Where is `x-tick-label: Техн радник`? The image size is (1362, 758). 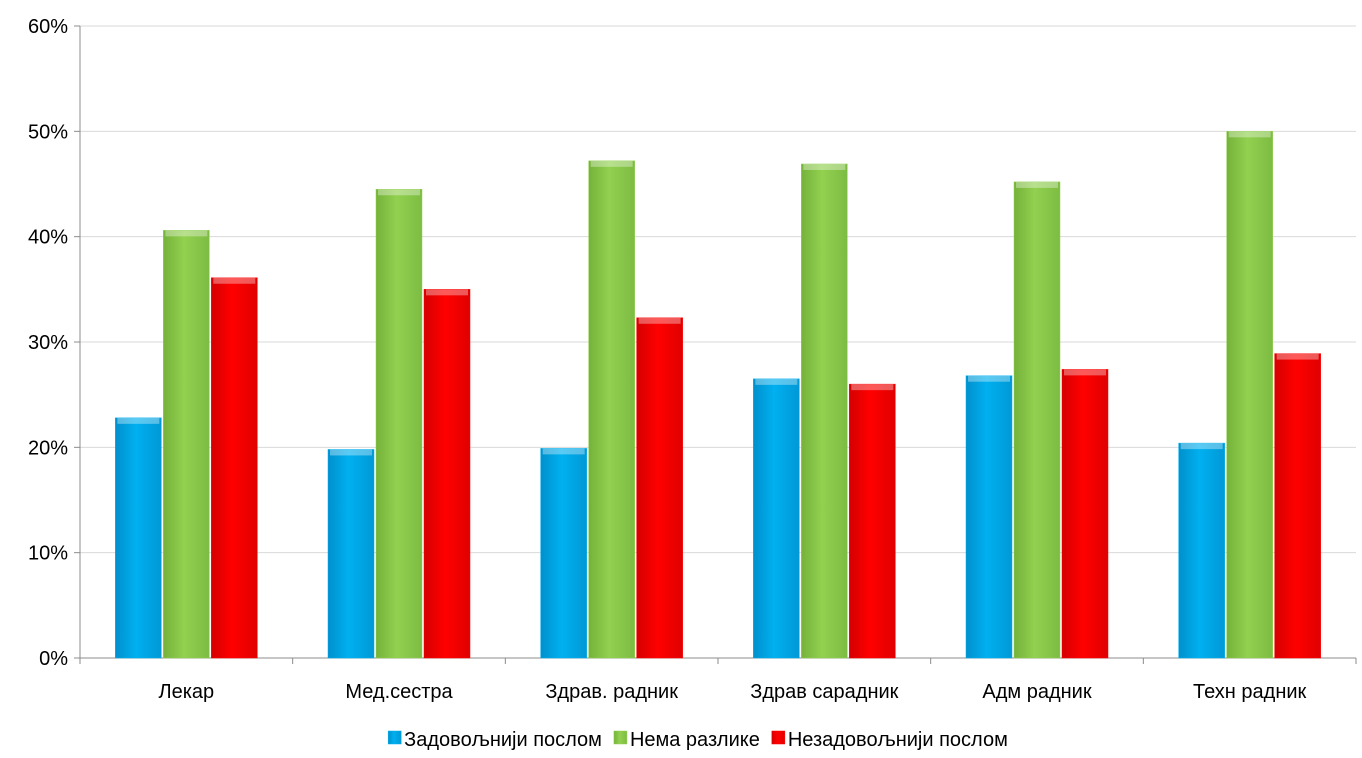 x-tick-label: Техн радник is located at coordinates (1250, 692).